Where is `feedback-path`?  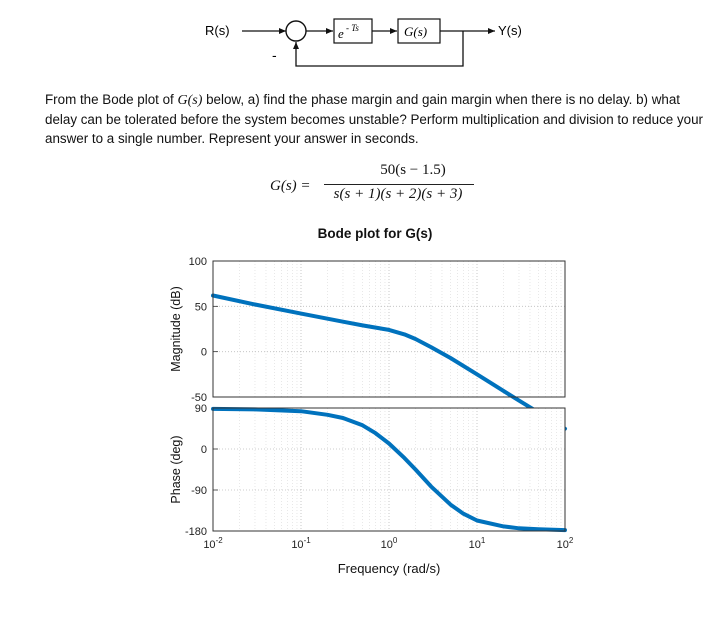
feedback-path is located at coordinates (378, 49).